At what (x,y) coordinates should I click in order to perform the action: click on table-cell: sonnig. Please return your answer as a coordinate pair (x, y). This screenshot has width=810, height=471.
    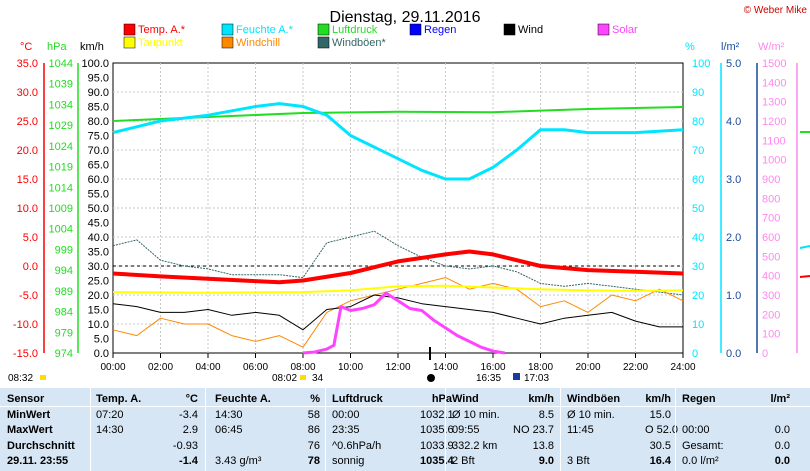
    Looking at the image, I should click on (348, 461).